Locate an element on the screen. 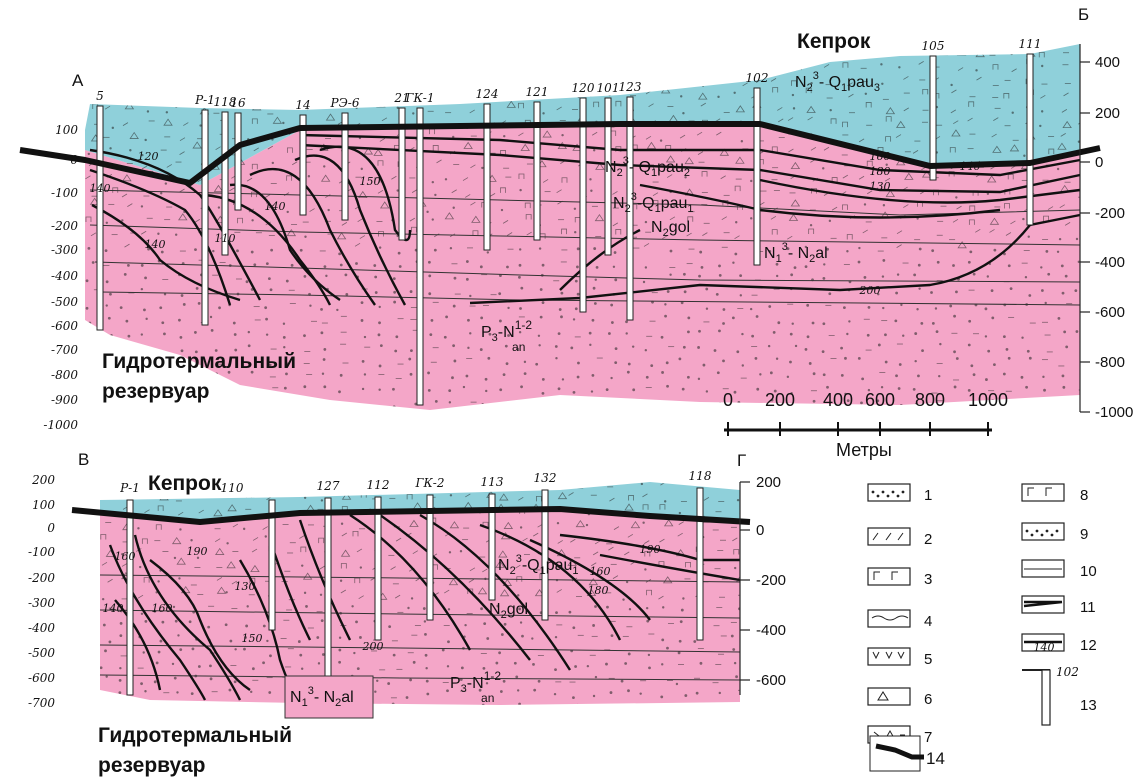  caprock-boundary is located at coordinates (560, 153).